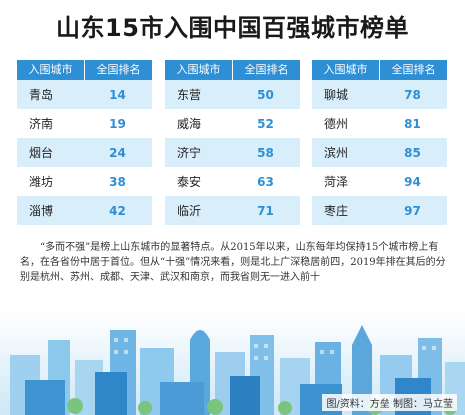 Image resolution: width=465 pixels, height=415 pixels. I want to click on city-name: 潍坊, so click(41, 182).